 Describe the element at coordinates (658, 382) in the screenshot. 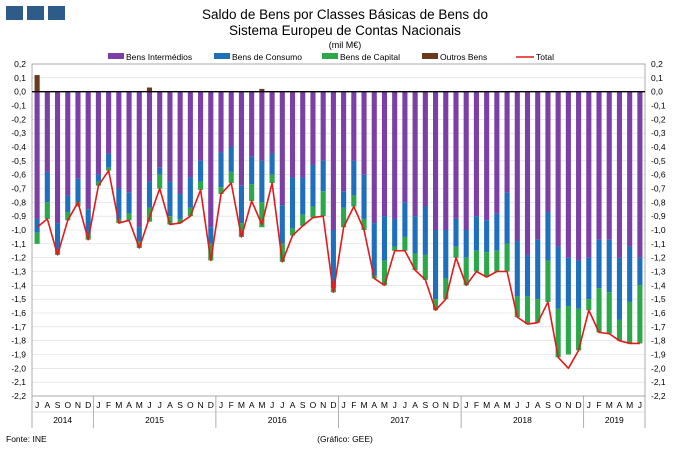

I see `y-tick-label-right: -2,1` at that location.